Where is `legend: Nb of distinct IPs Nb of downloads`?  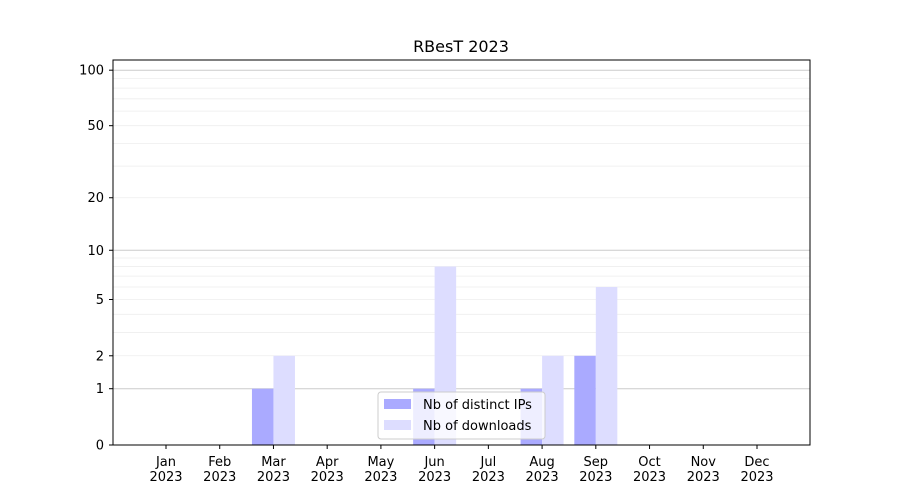 legend: Nb of distinct IPs Nb of downloads is located at coordinates (461, 415).